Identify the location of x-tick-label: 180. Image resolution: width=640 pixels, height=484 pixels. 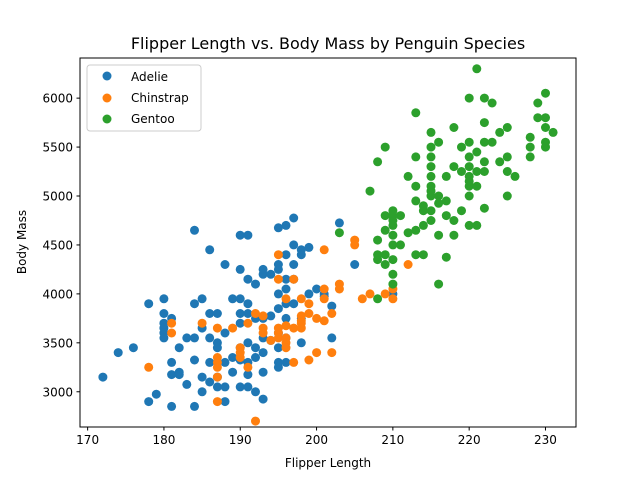
(163, 440).